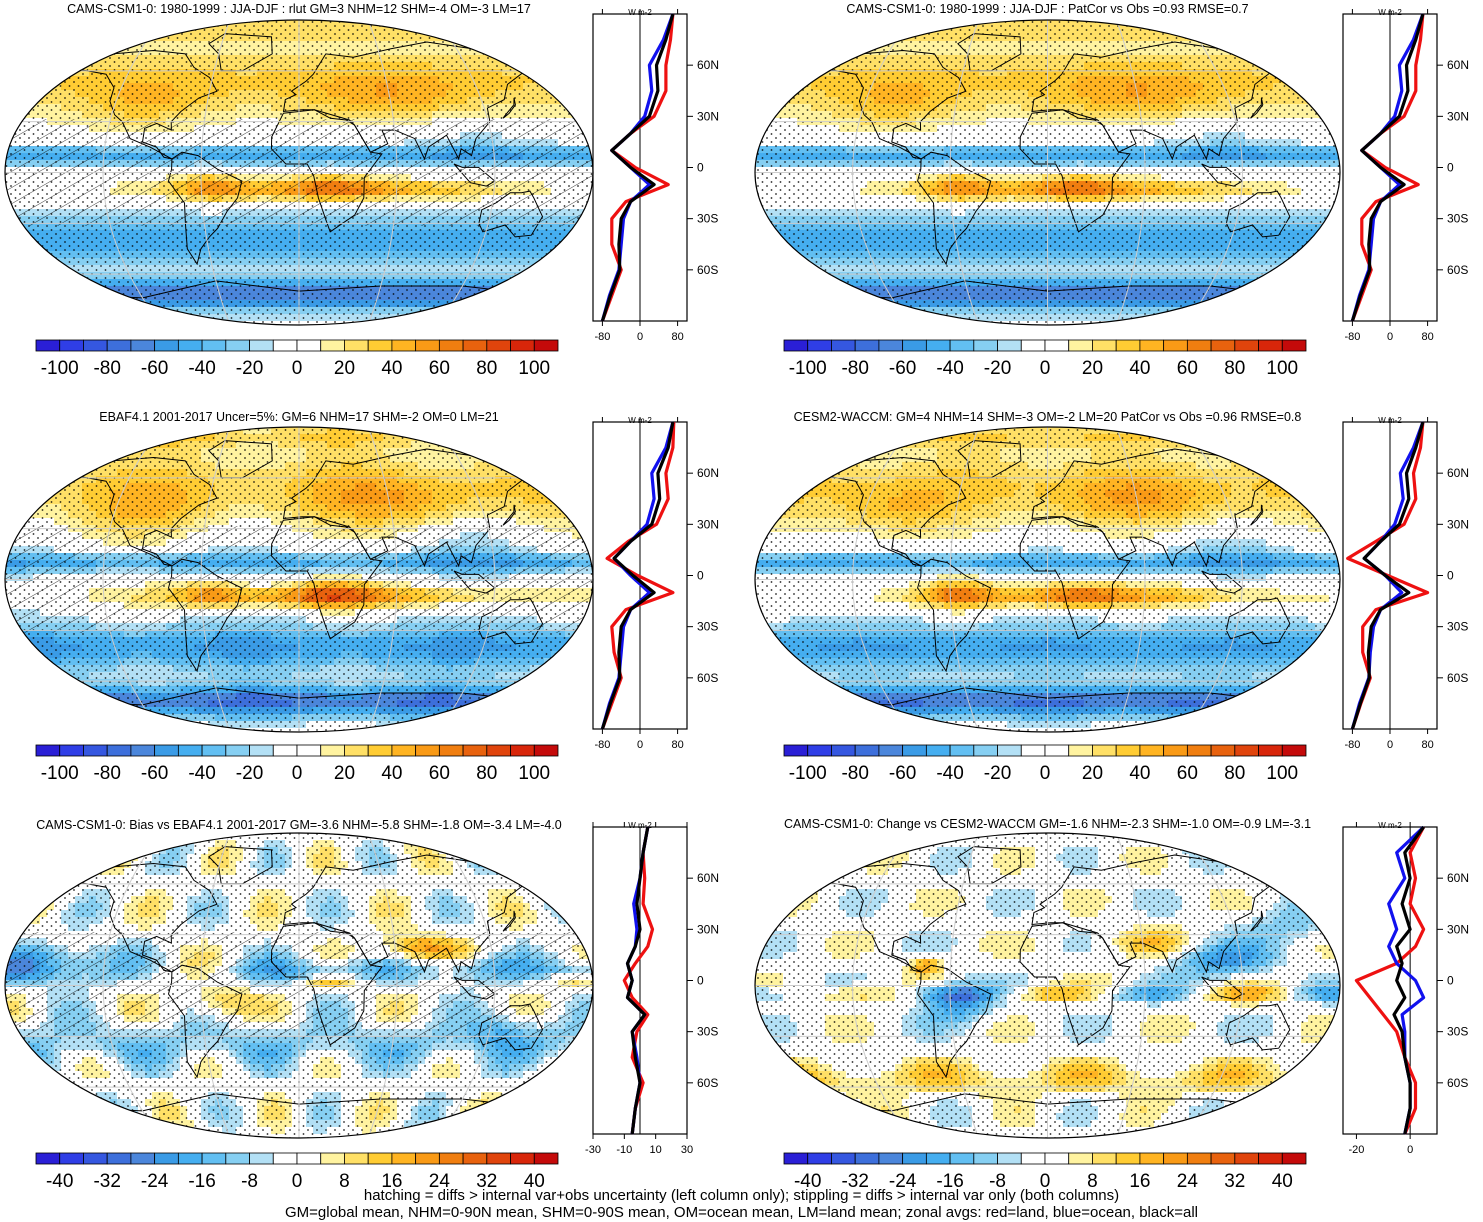 The width and height of the screenshot is (1483, 1222). Describe the element at coordinates (534, 773) in the screenshot. I see `colorbar-label: 100` at that location.